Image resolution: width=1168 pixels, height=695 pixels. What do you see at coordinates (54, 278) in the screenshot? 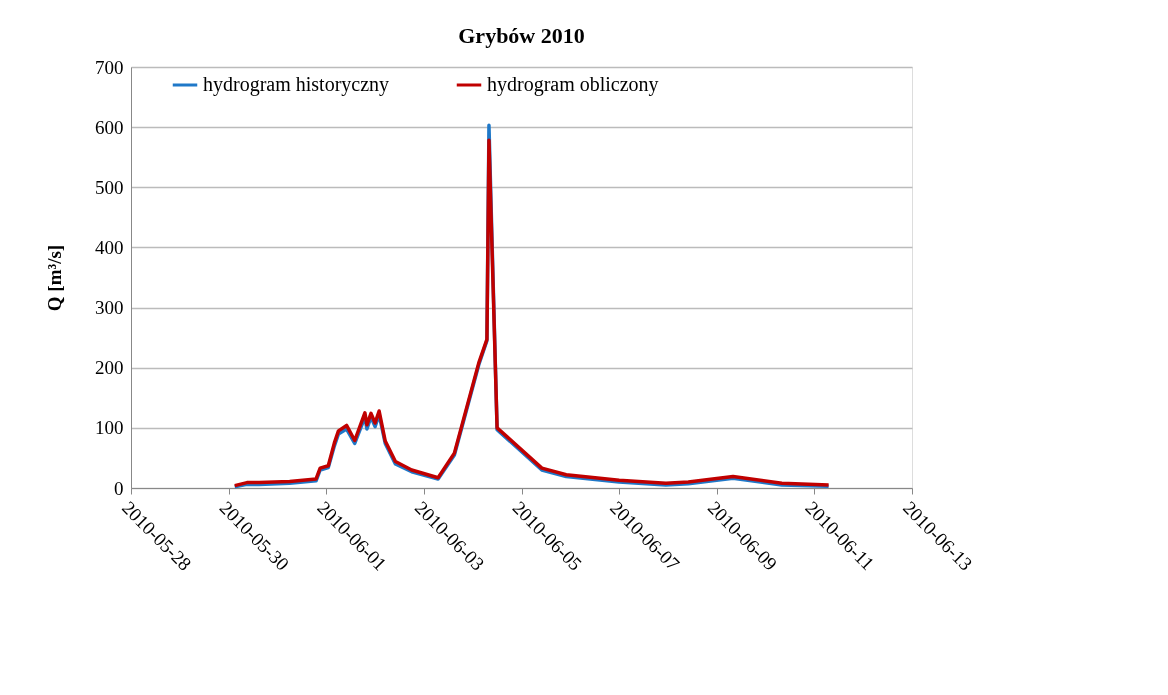
I see `y-axis-title: Q [m³/s]` at bounding box center [54, 278].